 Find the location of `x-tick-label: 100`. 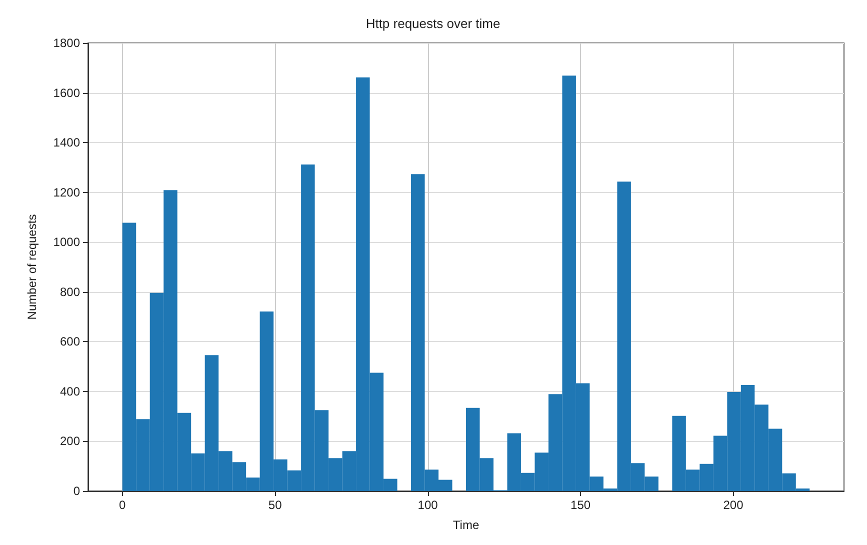

x-tick-label: 100 is located at coordinates (428, 505).